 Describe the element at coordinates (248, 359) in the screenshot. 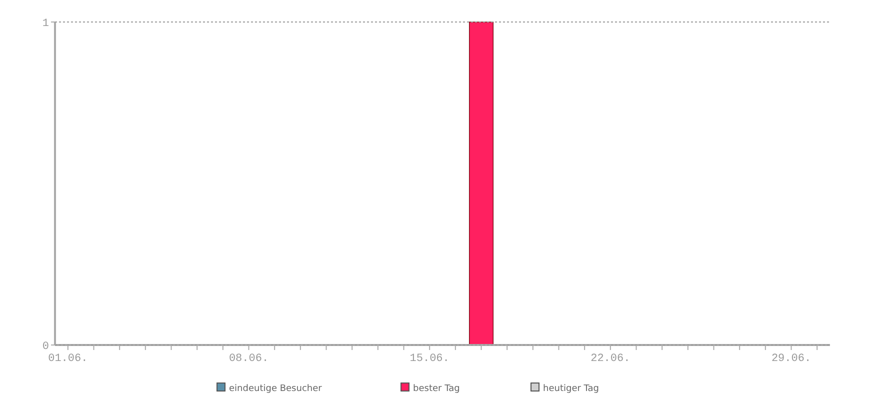

I see `x-tick-label: 08.06.` at that location.